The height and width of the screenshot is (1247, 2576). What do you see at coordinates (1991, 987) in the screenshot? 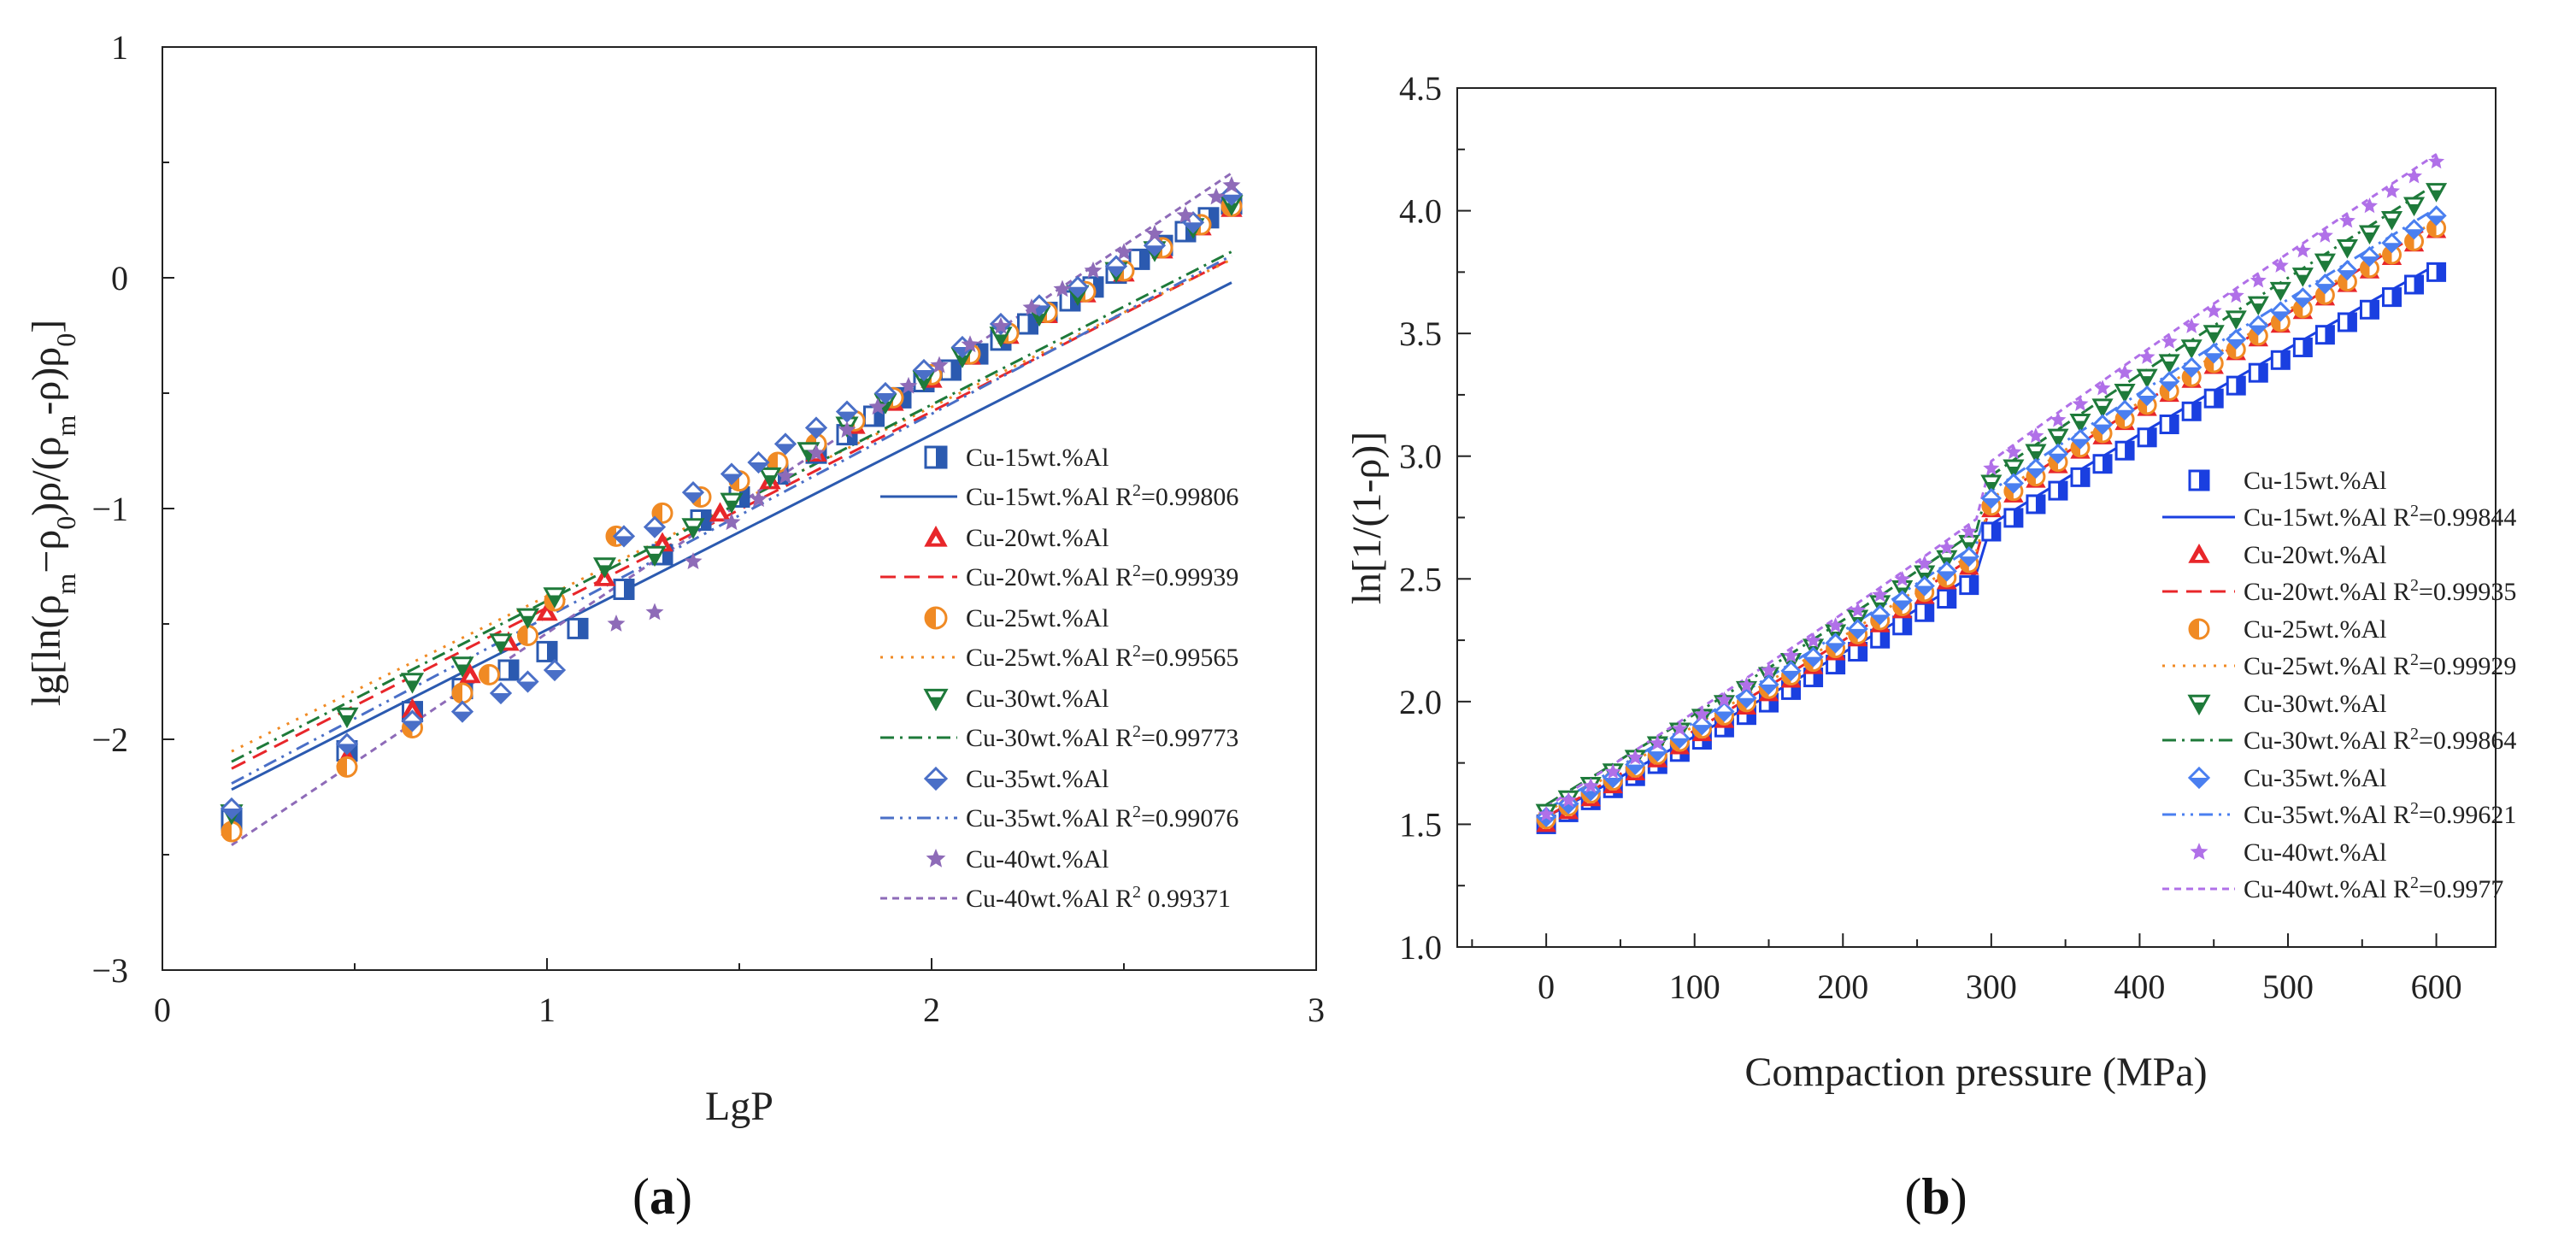
I see `chart-b-x-tick-label: 300` at bounding box center [1991, 987].